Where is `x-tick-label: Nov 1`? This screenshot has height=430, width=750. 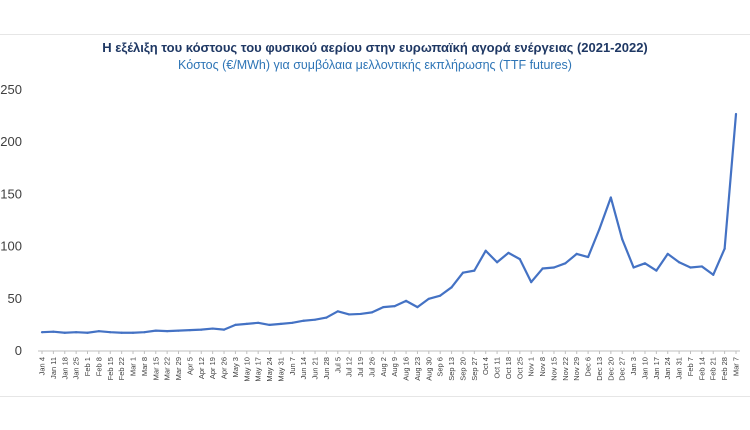
x-tick-label: Nov 1 is located at coordinates (531, 367).